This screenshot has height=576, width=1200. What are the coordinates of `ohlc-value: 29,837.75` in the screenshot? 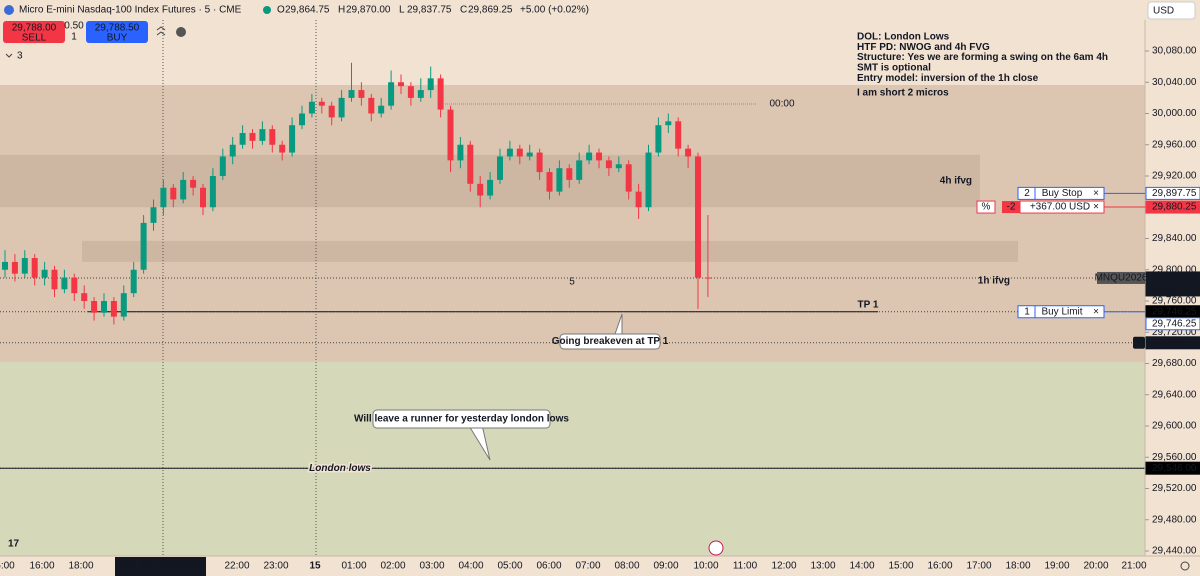 It's located at (429, 10).